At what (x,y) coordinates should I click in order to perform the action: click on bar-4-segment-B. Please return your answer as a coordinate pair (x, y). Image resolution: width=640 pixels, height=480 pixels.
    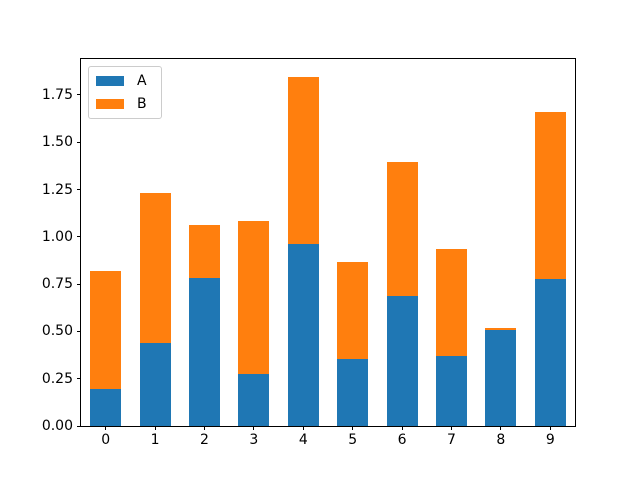
    Looking at the image, I should click on (303, 161).